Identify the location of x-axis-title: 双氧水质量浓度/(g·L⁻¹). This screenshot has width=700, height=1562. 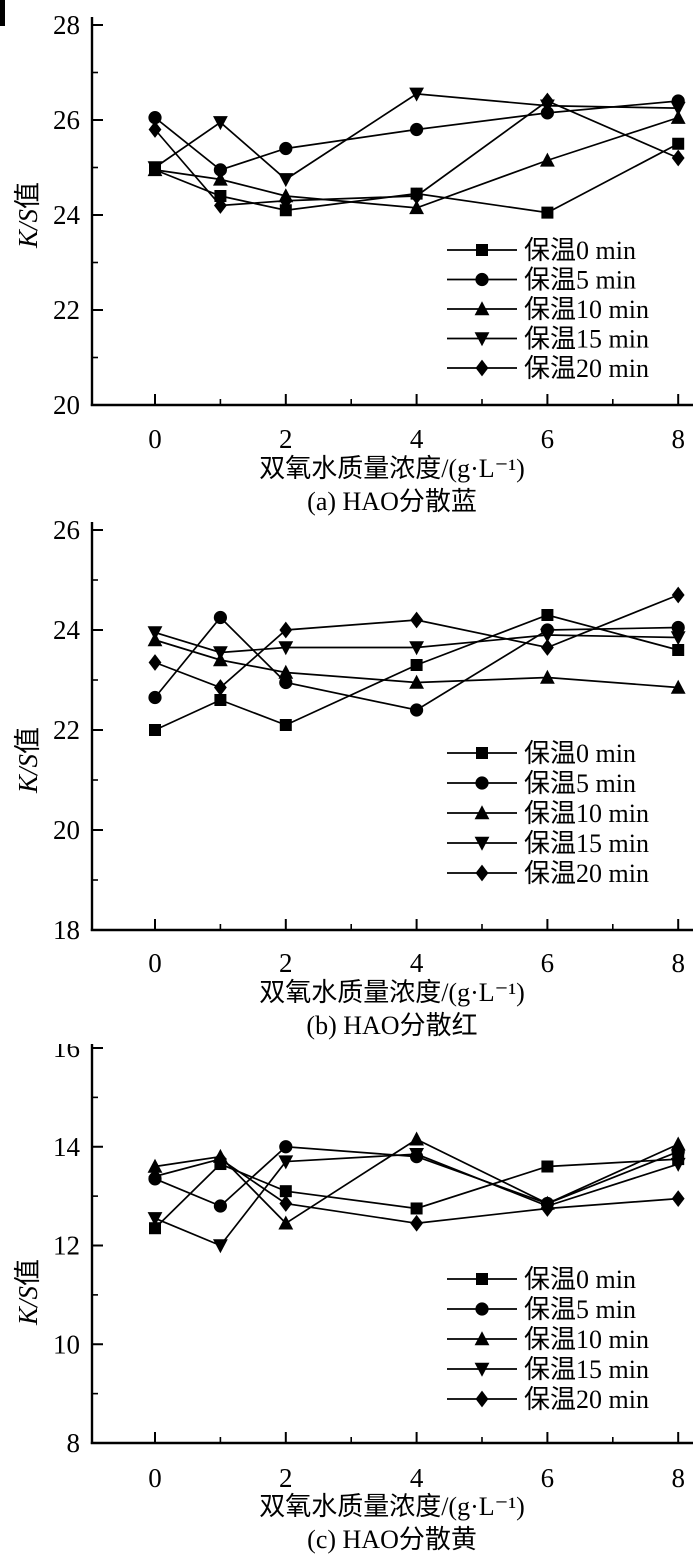
(392, 992).